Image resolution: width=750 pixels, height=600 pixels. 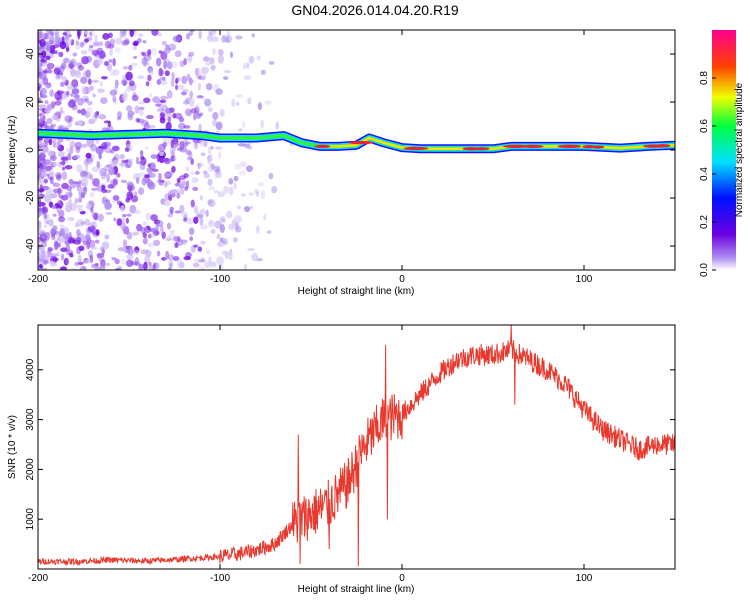 What do you see at coordinates (30, 245) in the screenshot?
I see `y-tick-label: -40` at bounding box center [30, 245].